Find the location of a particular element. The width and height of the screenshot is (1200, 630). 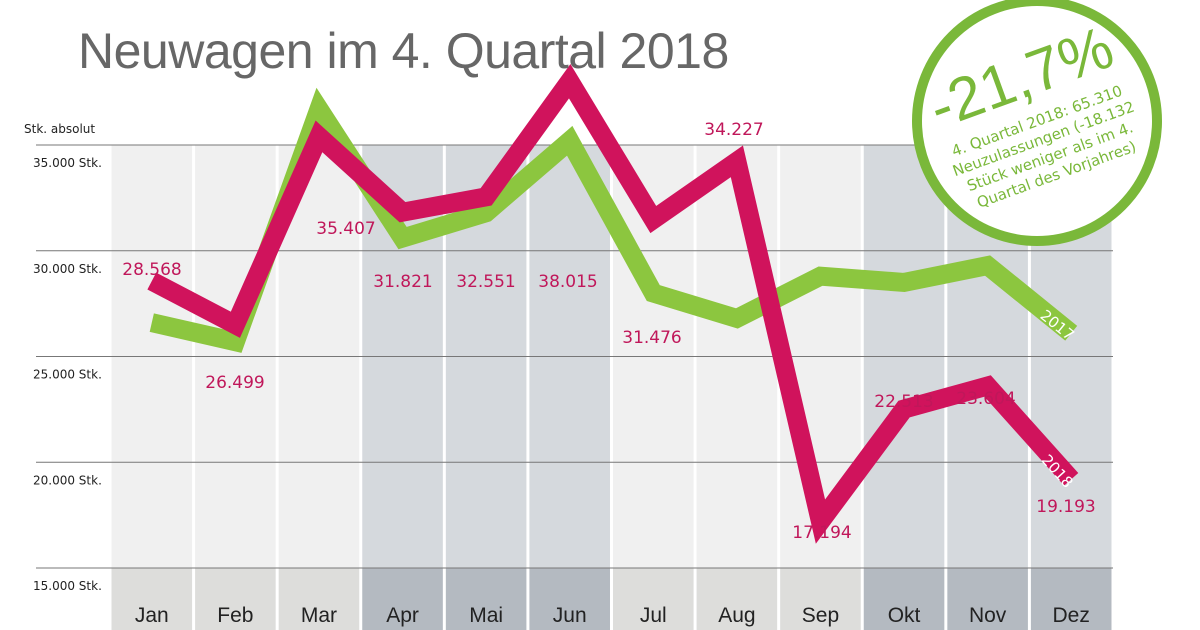

x-tick-label: Apr is located at coordinates (402, 615).